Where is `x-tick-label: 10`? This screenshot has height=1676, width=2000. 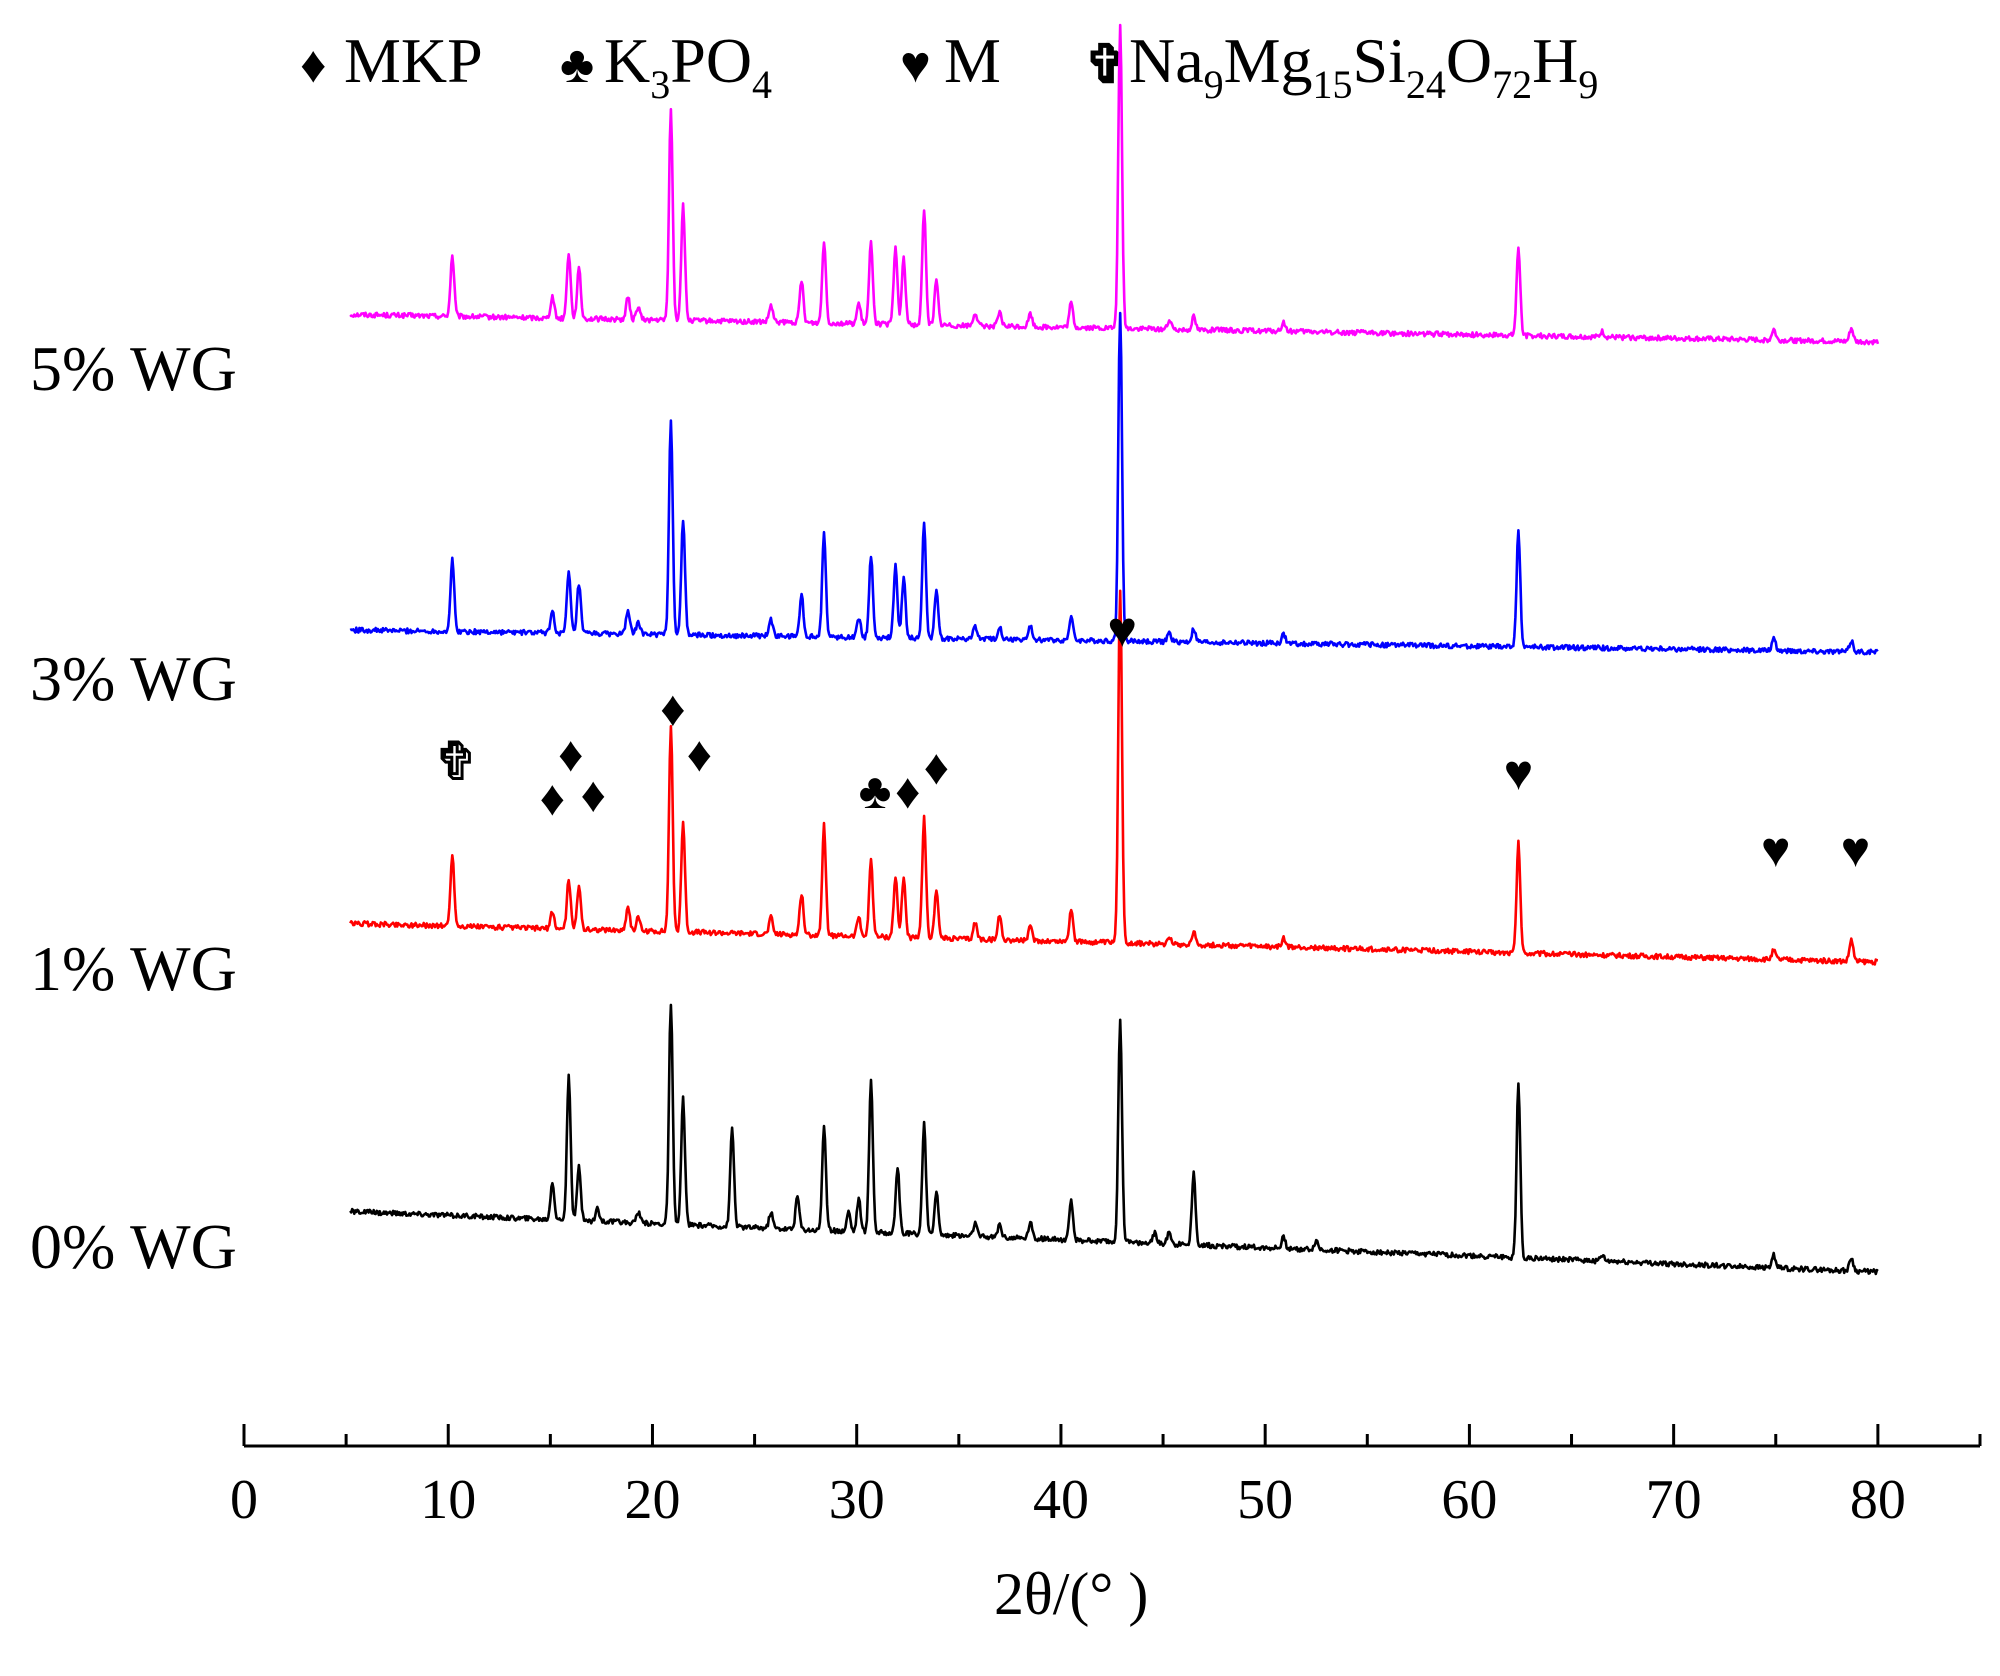
x-tick-label: 10 is located at coordinates (448, 1500).